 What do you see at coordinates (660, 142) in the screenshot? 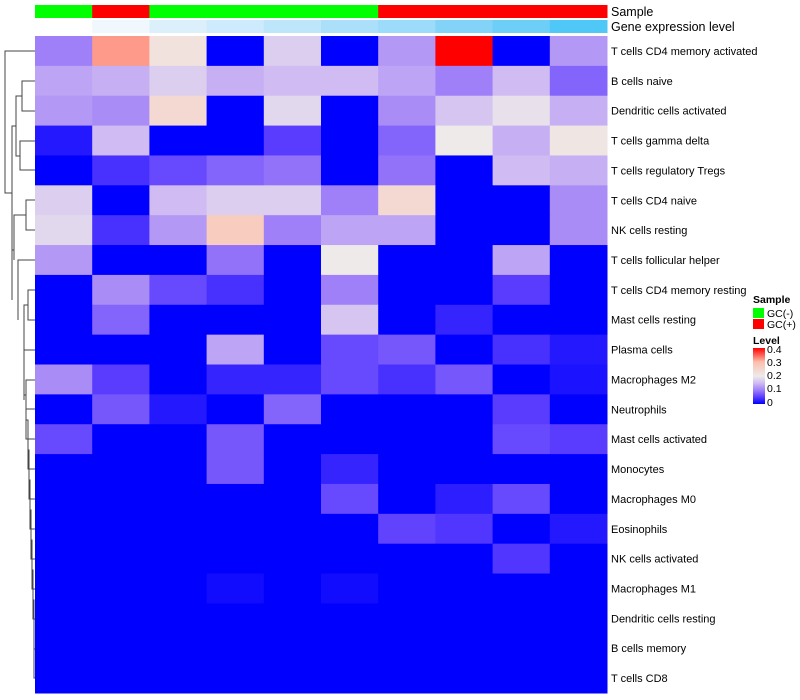
I see `row-label: T cells gamma delta` at bounding box center [660, 142].